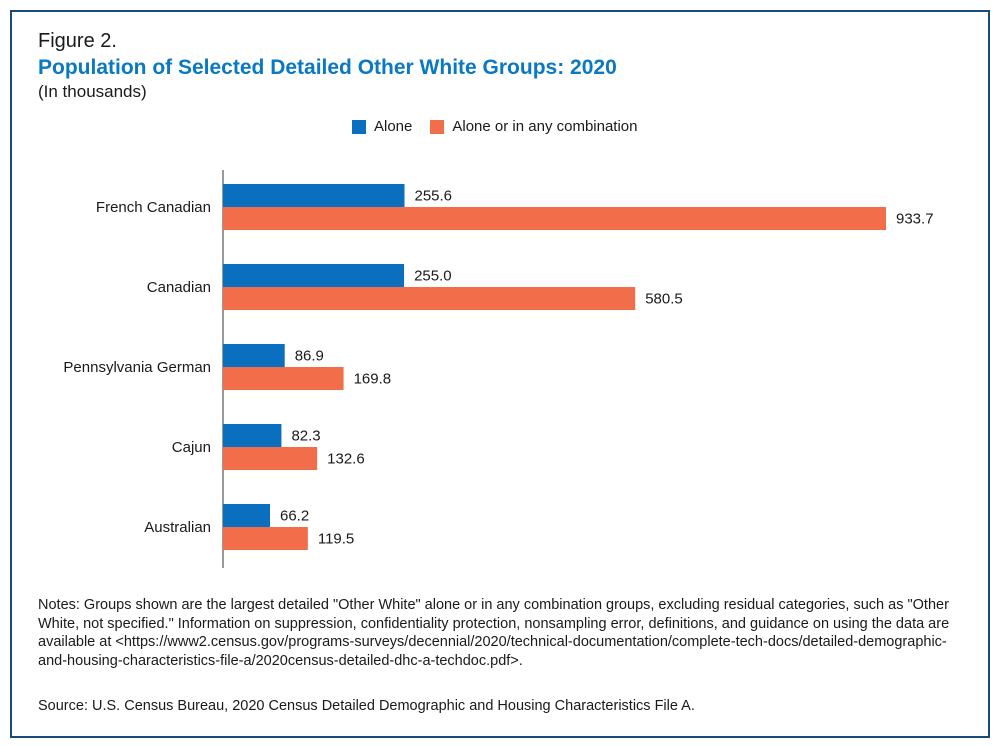 This screenshot has width=1000, height=746. Describe the element at coordinates (179, 287) in the screenshot. I see `category-label: Canadian` at that location.